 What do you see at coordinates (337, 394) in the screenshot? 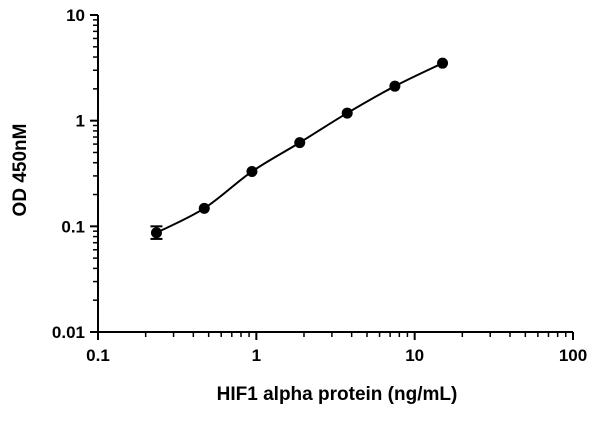
I see `x-axis-title: HIF1 alpha protein (ng/mL)` at bounding box center [337, 394].